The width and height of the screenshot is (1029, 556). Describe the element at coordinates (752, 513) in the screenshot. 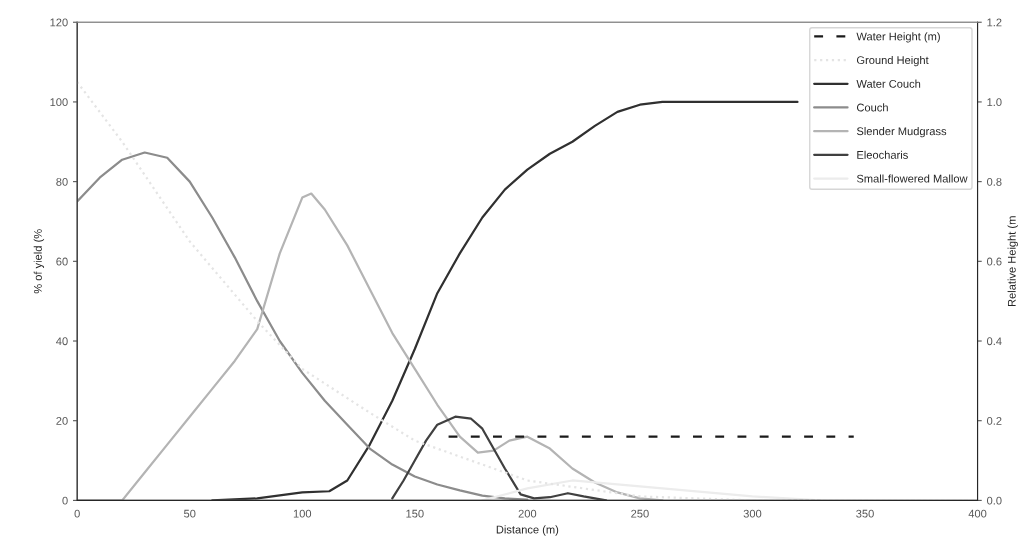

I see `x-tick-label: 300` at that location.